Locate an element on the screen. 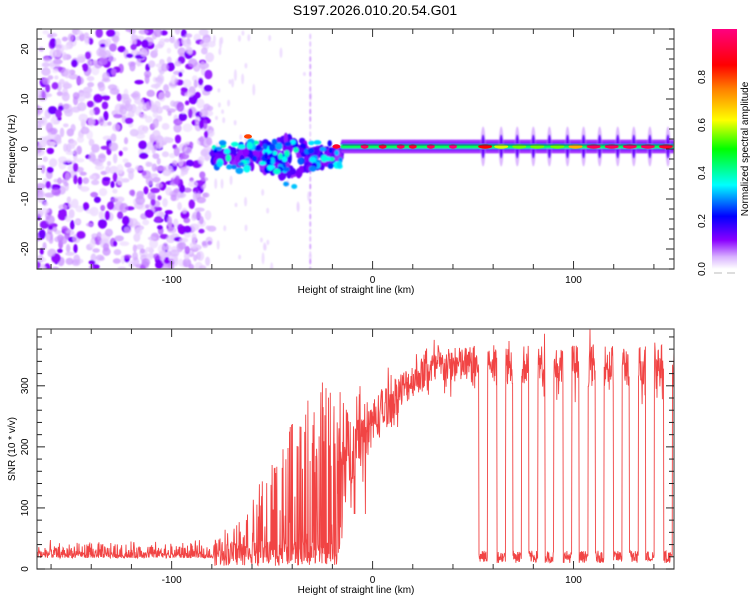  colorbar-tick-label: 0.0 is located at coordinates (702, 269).